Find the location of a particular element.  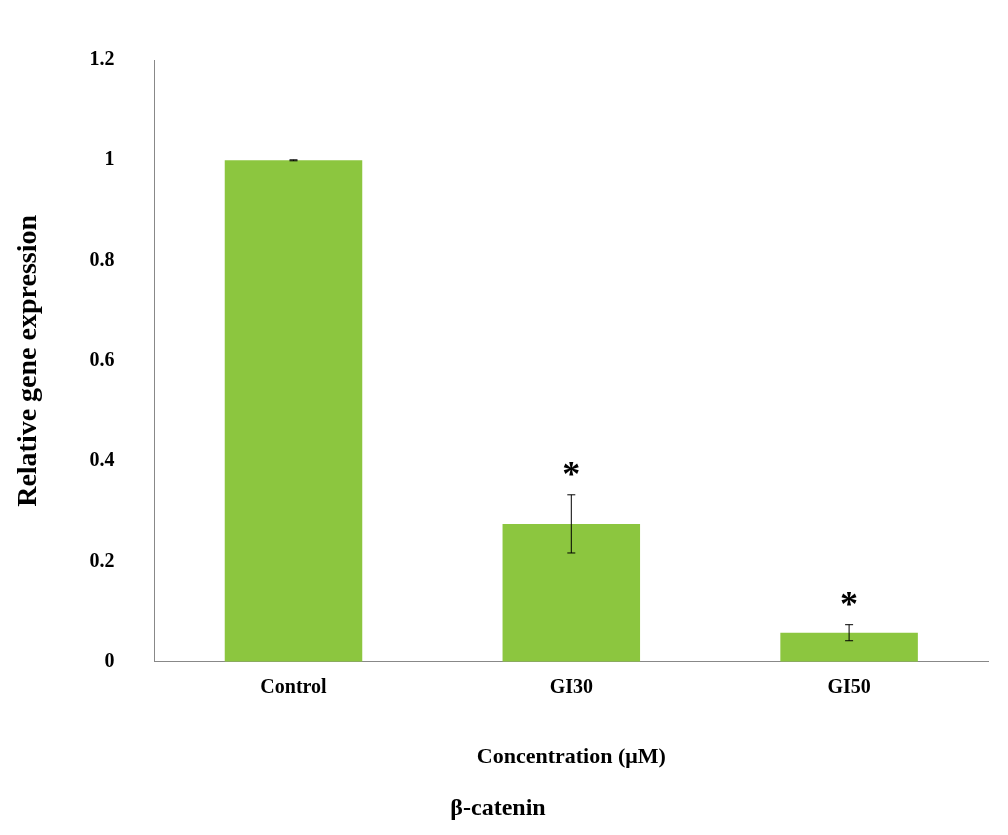

y-axis-title: Relative gene expression is located at coordinates (27, 360).